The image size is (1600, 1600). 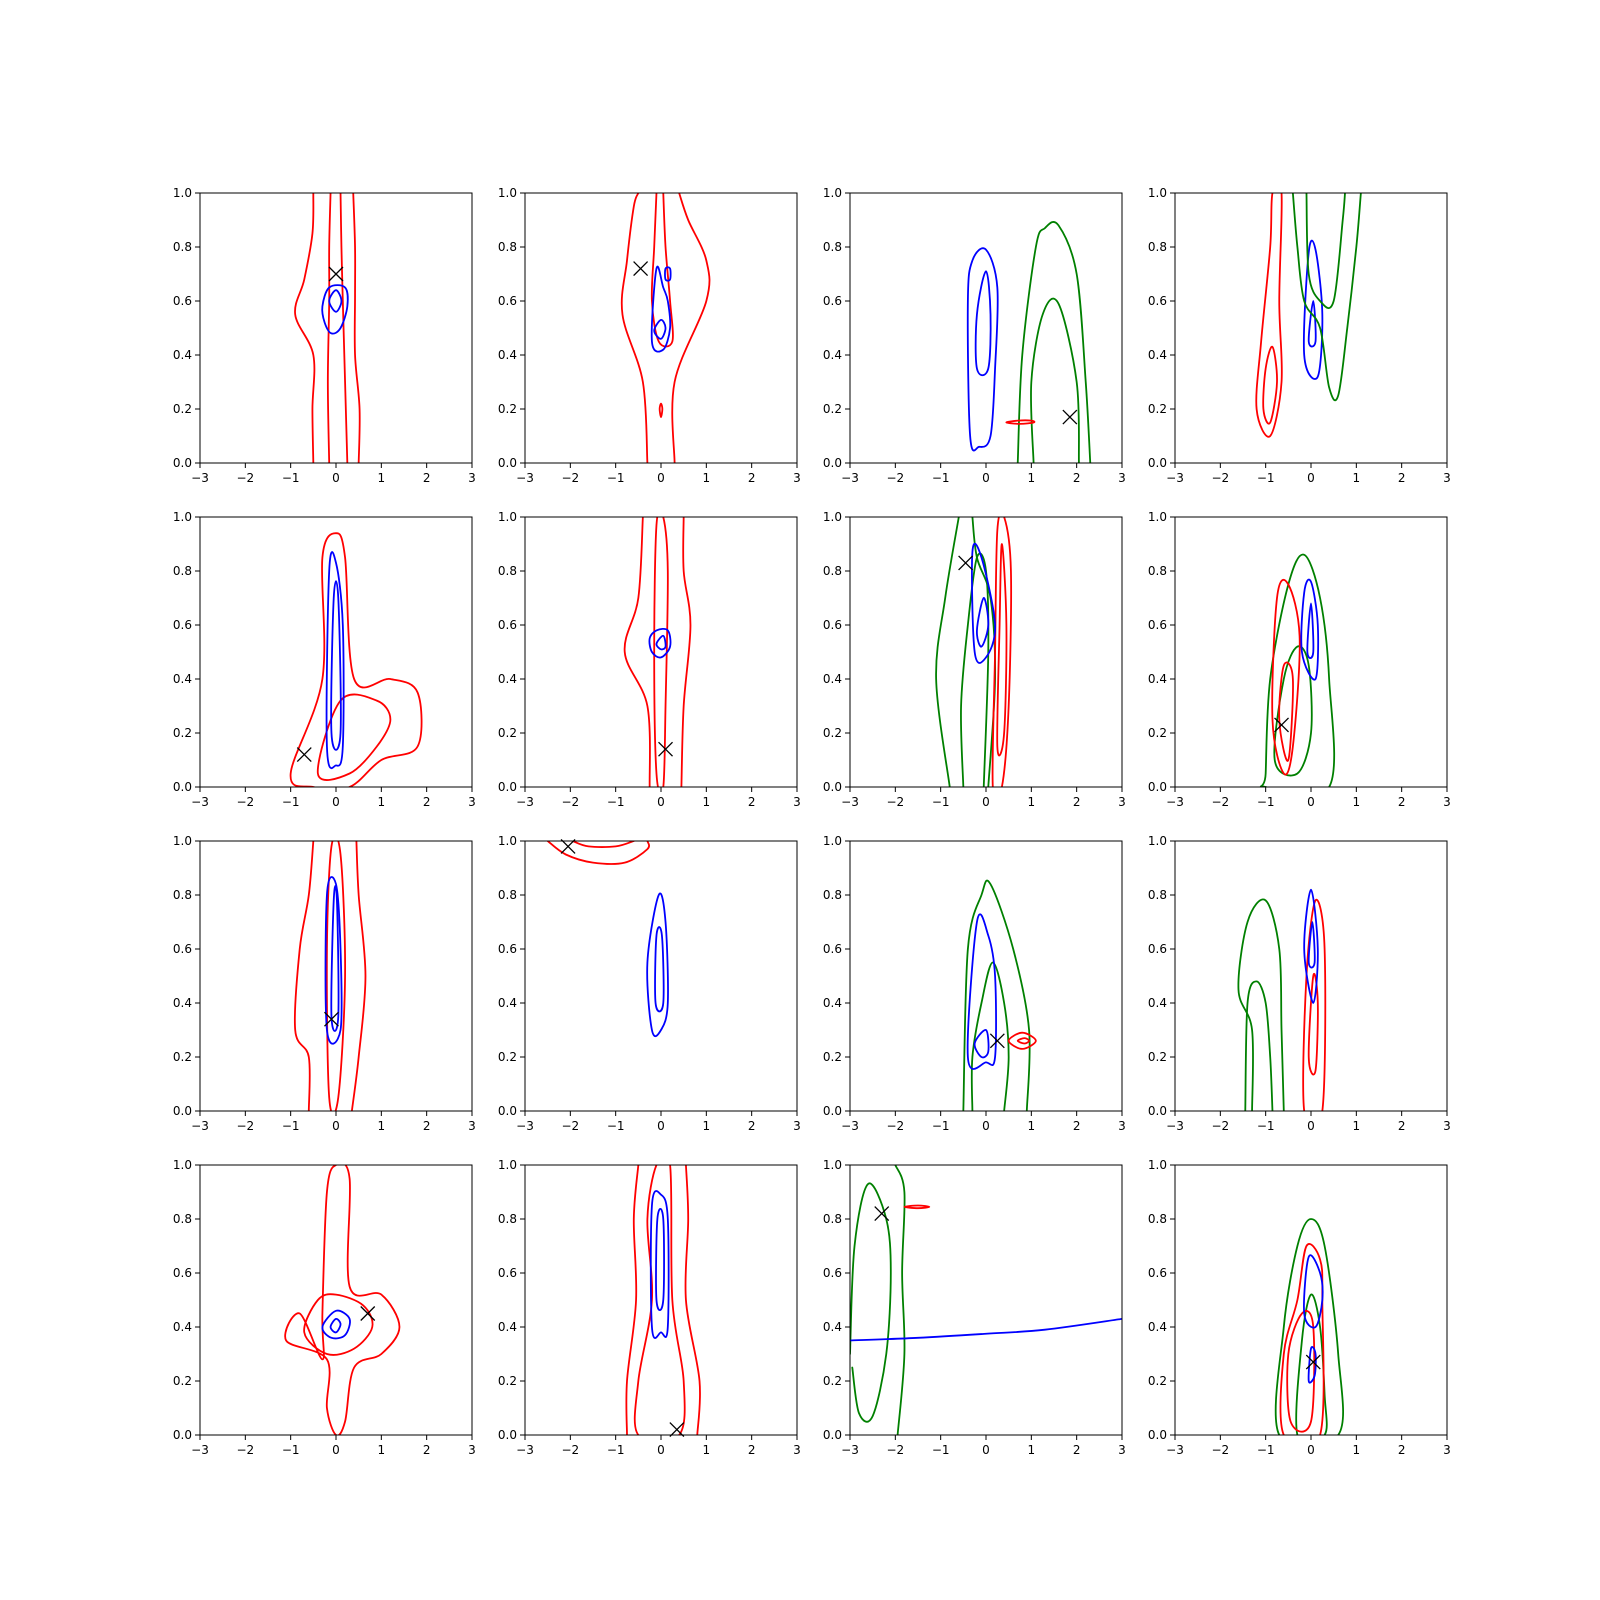 I want to click on subplot-r3-c2: −3 −2 −1 0 1 2 3 0.0 0.2 0.4 0.6 0.8 1.0, so click(x=649, y=983).